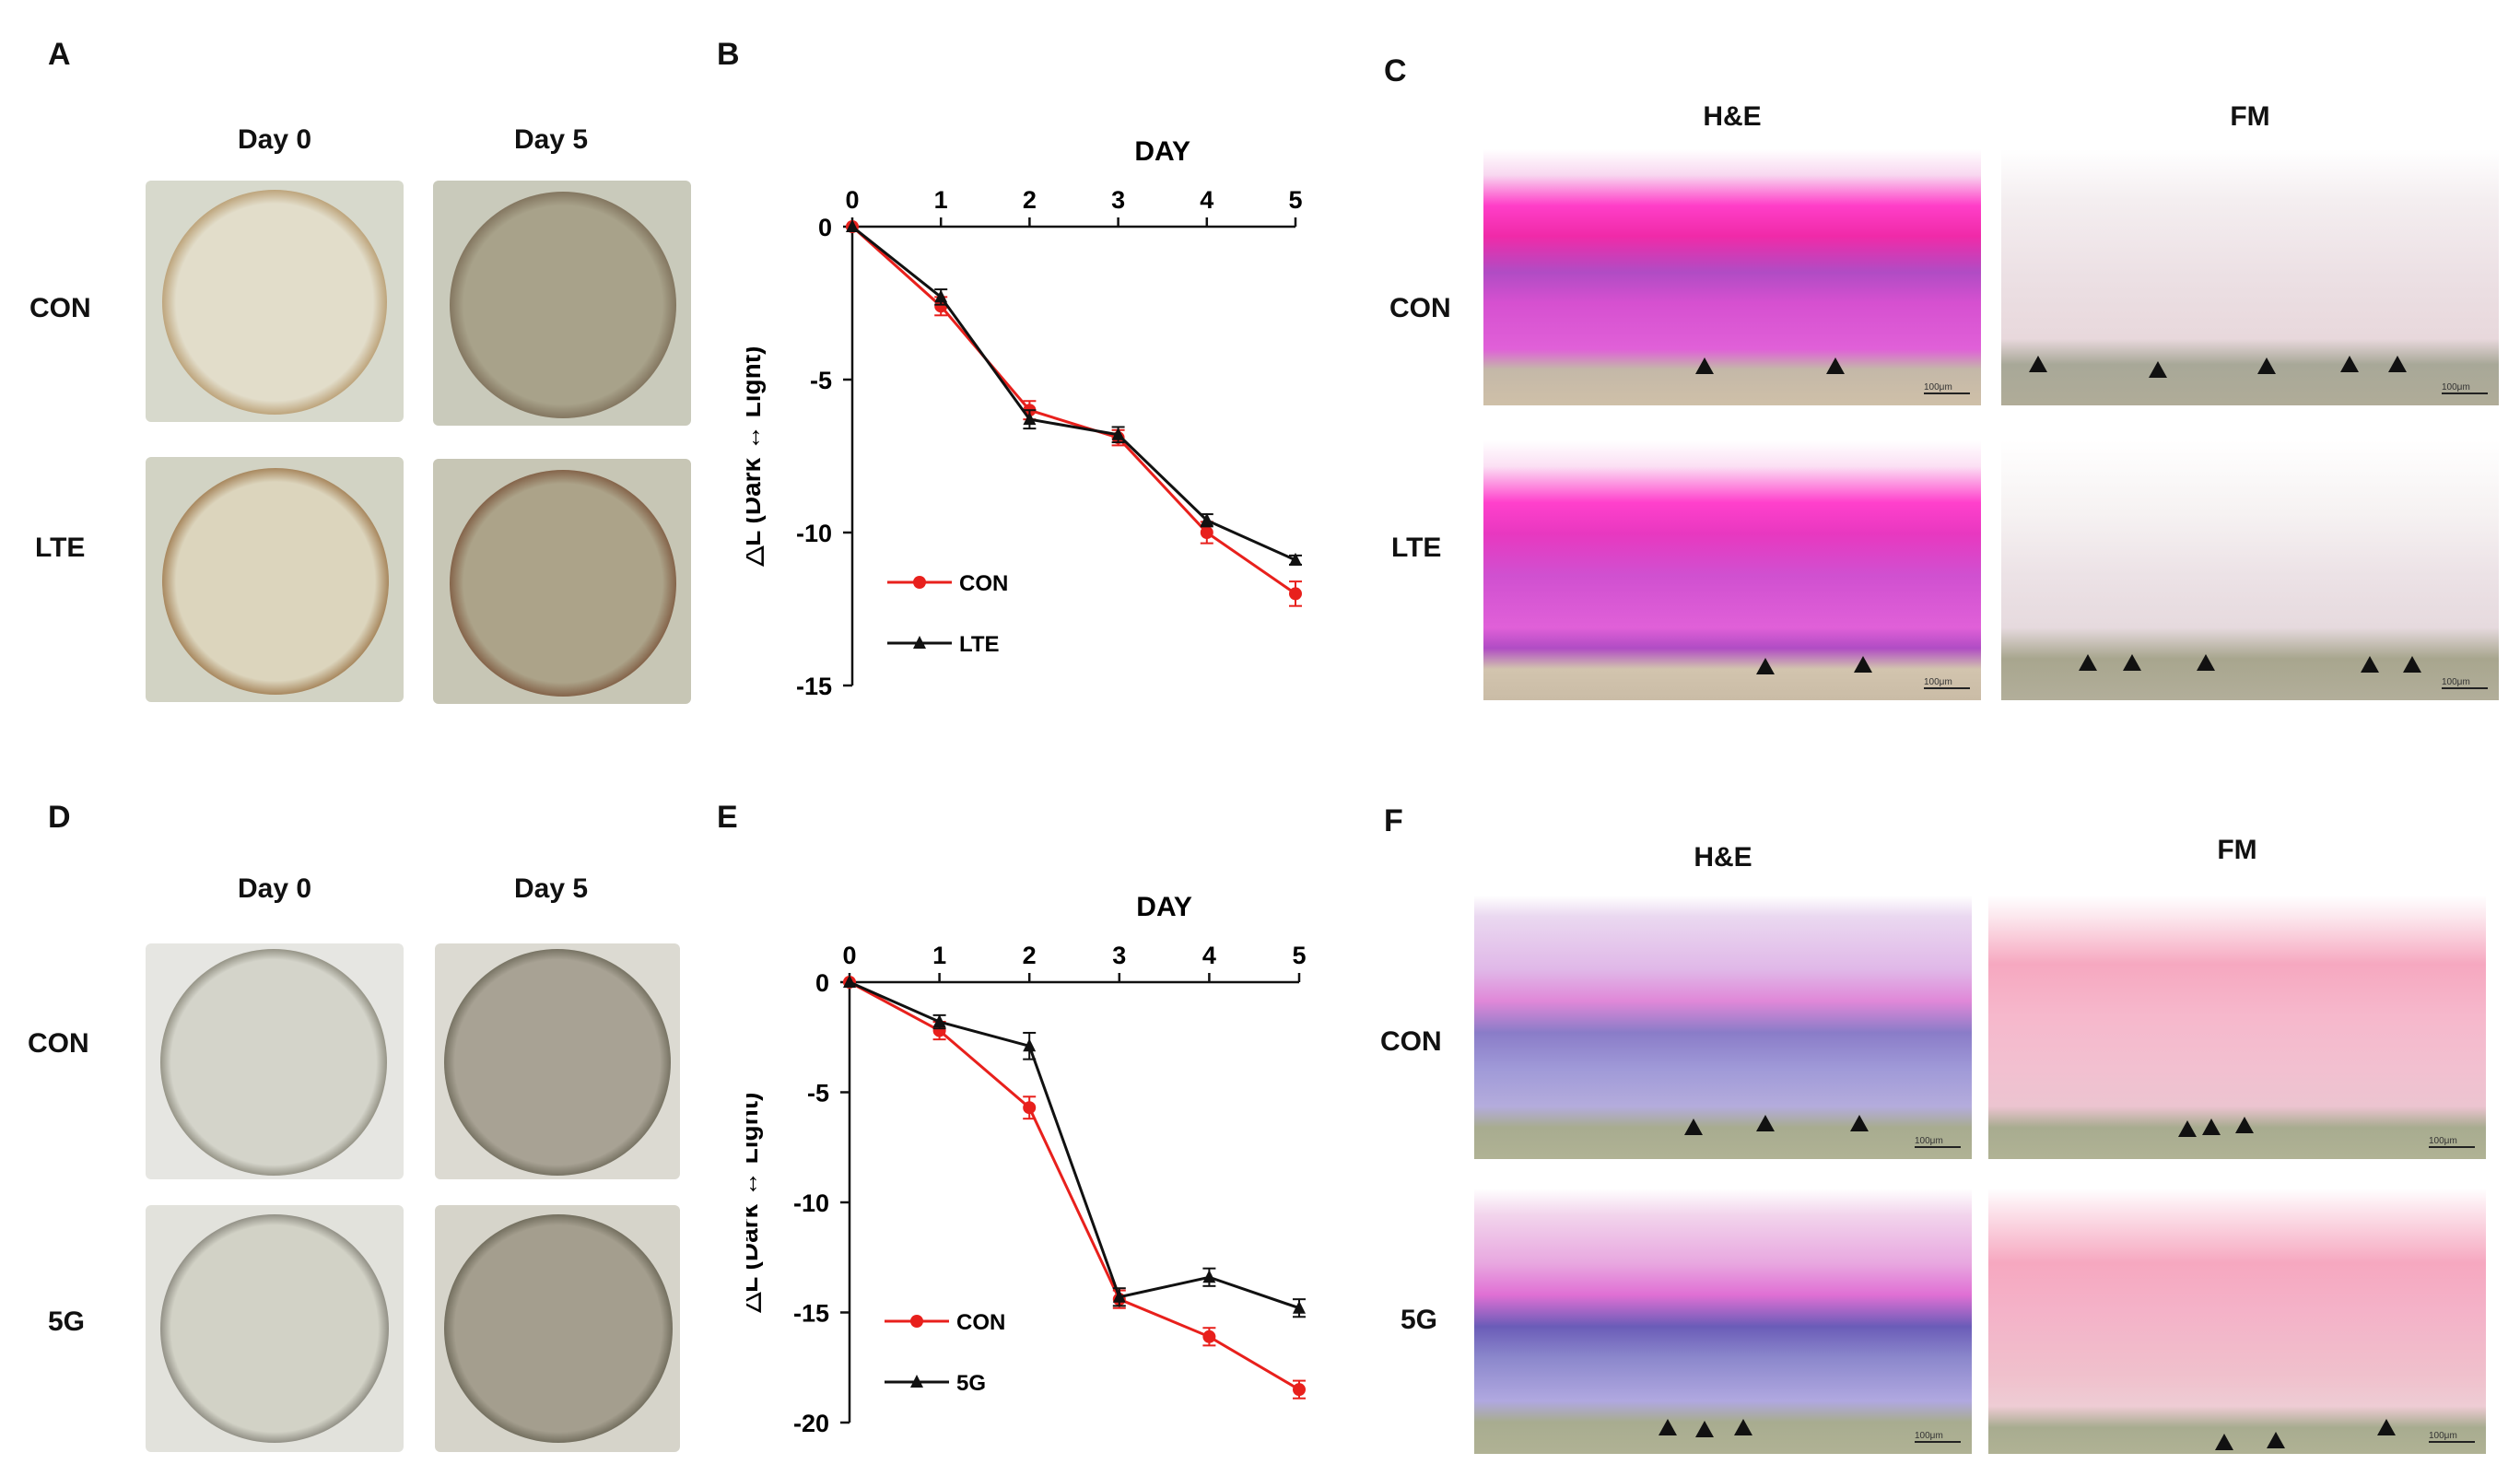 The image size is (2520, 1476). Describe the element at coordinates (754, 1203) in the screenshot. I see `y-axis-label: △L (Dark ↔ Light)` at that location.